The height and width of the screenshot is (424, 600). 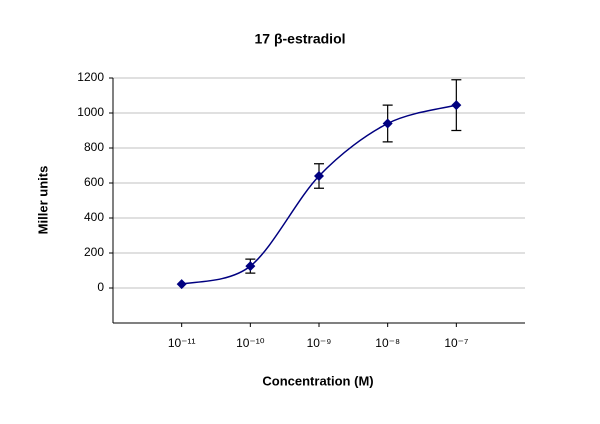 I want to click on chart-title: 17 β-estradiol, so click(x=299, y=39).